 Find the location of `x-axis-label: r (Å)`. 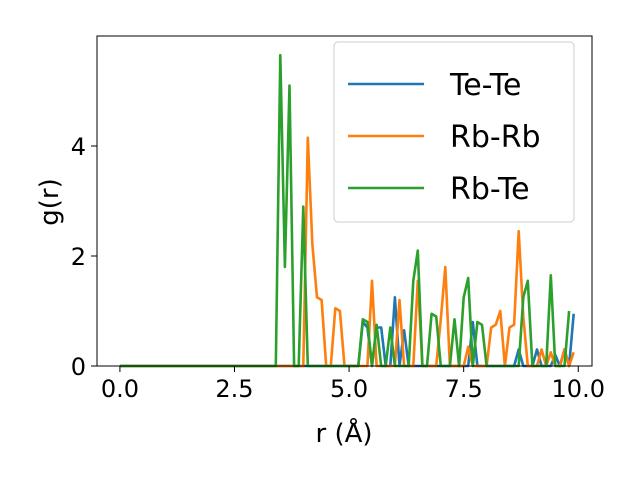

x-axis-label: r (Å) is located at coordinates (343, 433).